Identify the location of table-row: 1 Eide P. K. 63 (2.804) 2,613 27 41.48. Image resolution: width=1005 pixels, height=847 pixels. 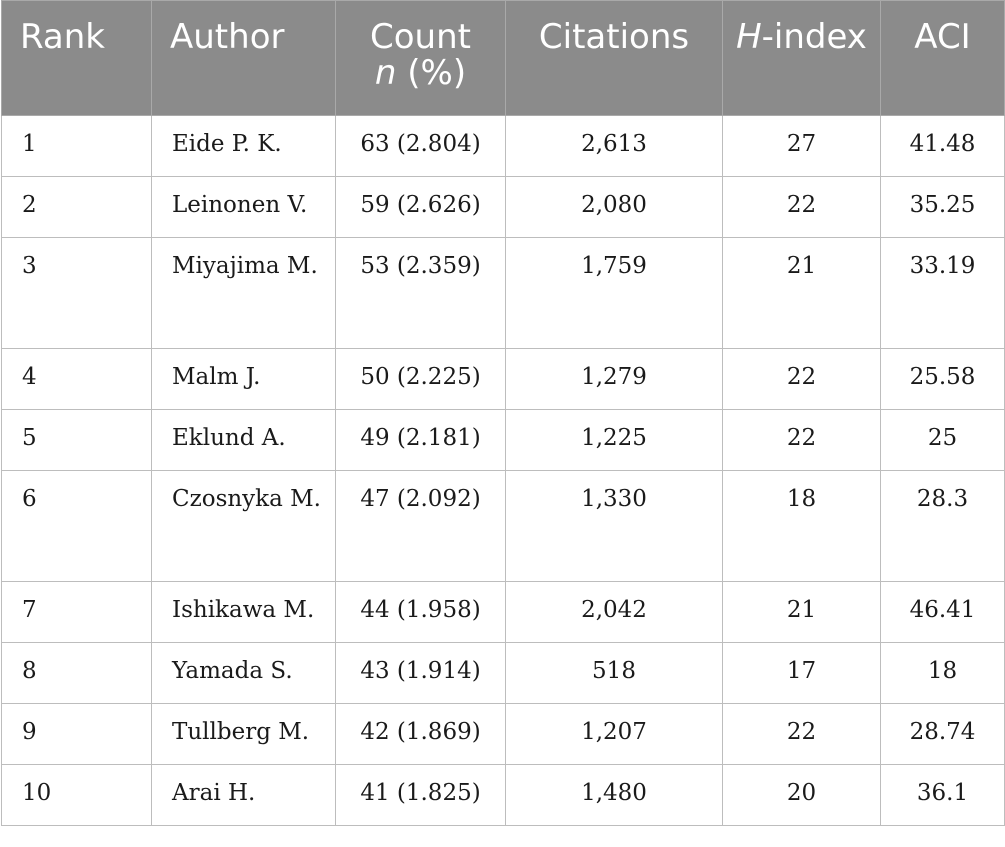
(503, 146).